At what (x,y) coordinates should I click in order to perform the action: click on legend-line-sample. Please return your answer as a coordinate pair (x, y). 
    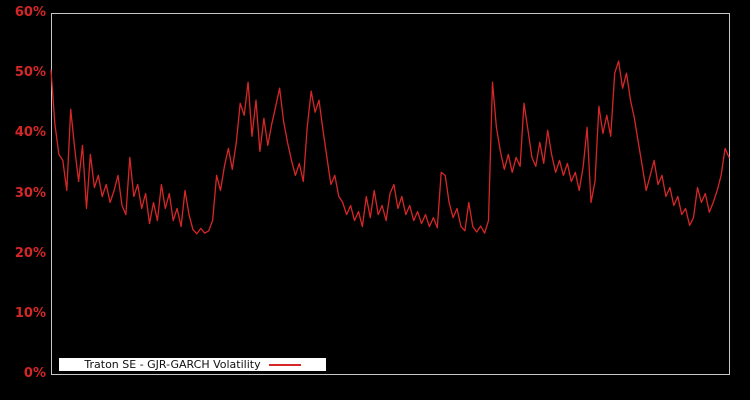
    Looking at the image, I should click on (284, 364).